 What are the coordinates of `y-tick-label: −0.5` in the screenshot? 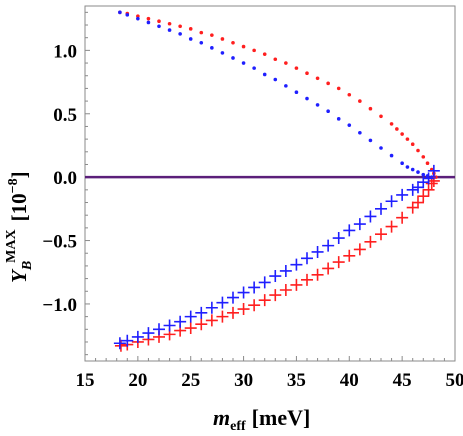 It's located at (59, 242).